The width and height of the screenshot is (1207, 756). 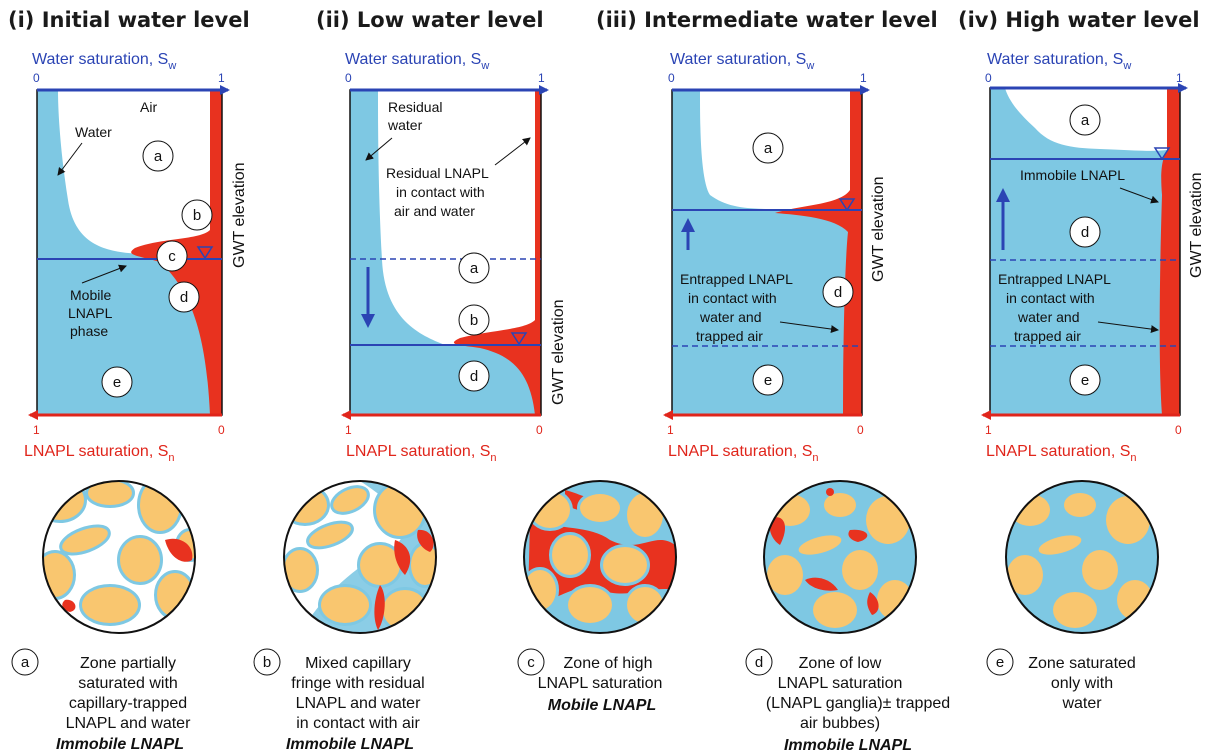 I want to click on pore-diagram-c, so click(x=600, y=557).